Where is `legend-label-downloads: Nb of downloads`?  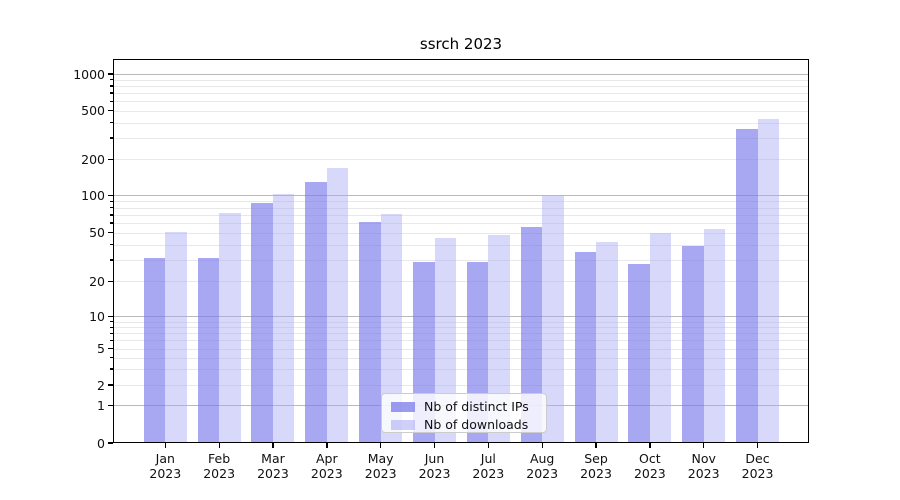
legend-label-downloads: Nb of downloads is located at coordinates (476, 424).